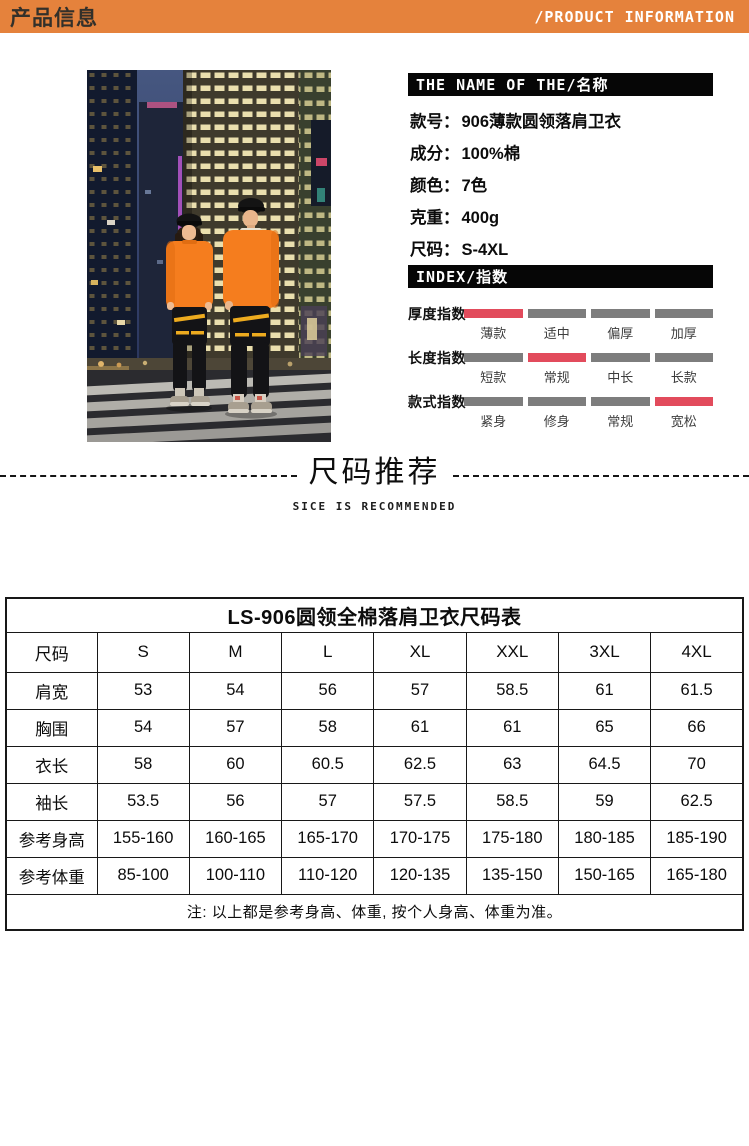  I want to click on size-table-cell: 100-110, so click(235, 875).